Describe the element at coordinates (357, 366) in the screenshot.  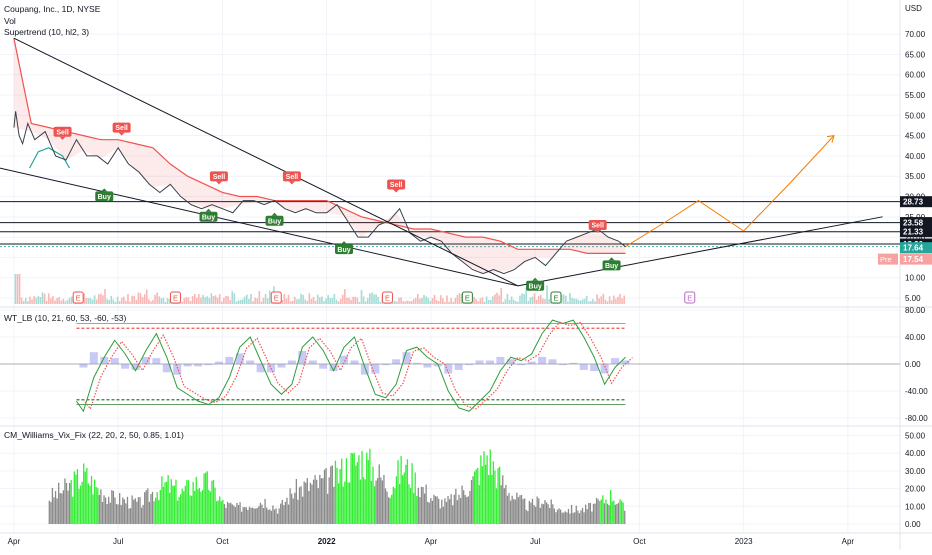
I see `wt2-line` at that location.